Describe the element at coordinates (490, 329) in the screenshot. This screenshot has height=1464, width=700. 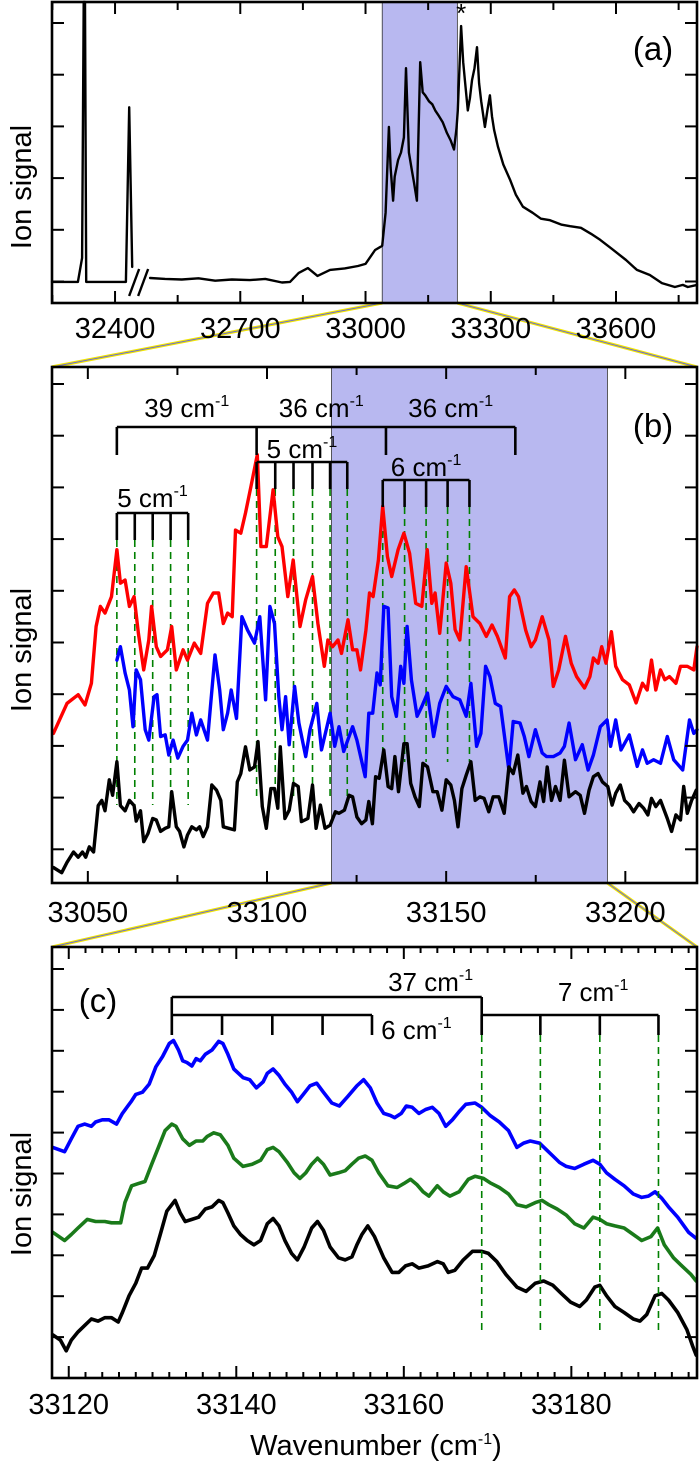
I see `x-tick-label: 33300` at that location.